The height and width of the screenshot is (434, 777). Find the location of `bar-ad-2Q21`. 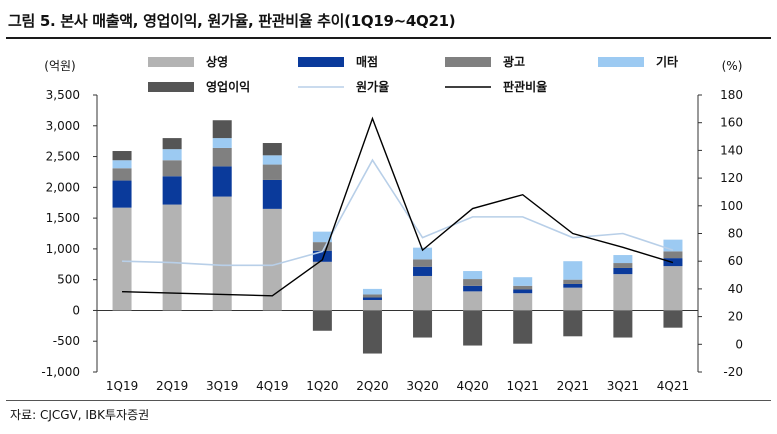

bar-ad-2Q21 is located at coordinates (573, 281).